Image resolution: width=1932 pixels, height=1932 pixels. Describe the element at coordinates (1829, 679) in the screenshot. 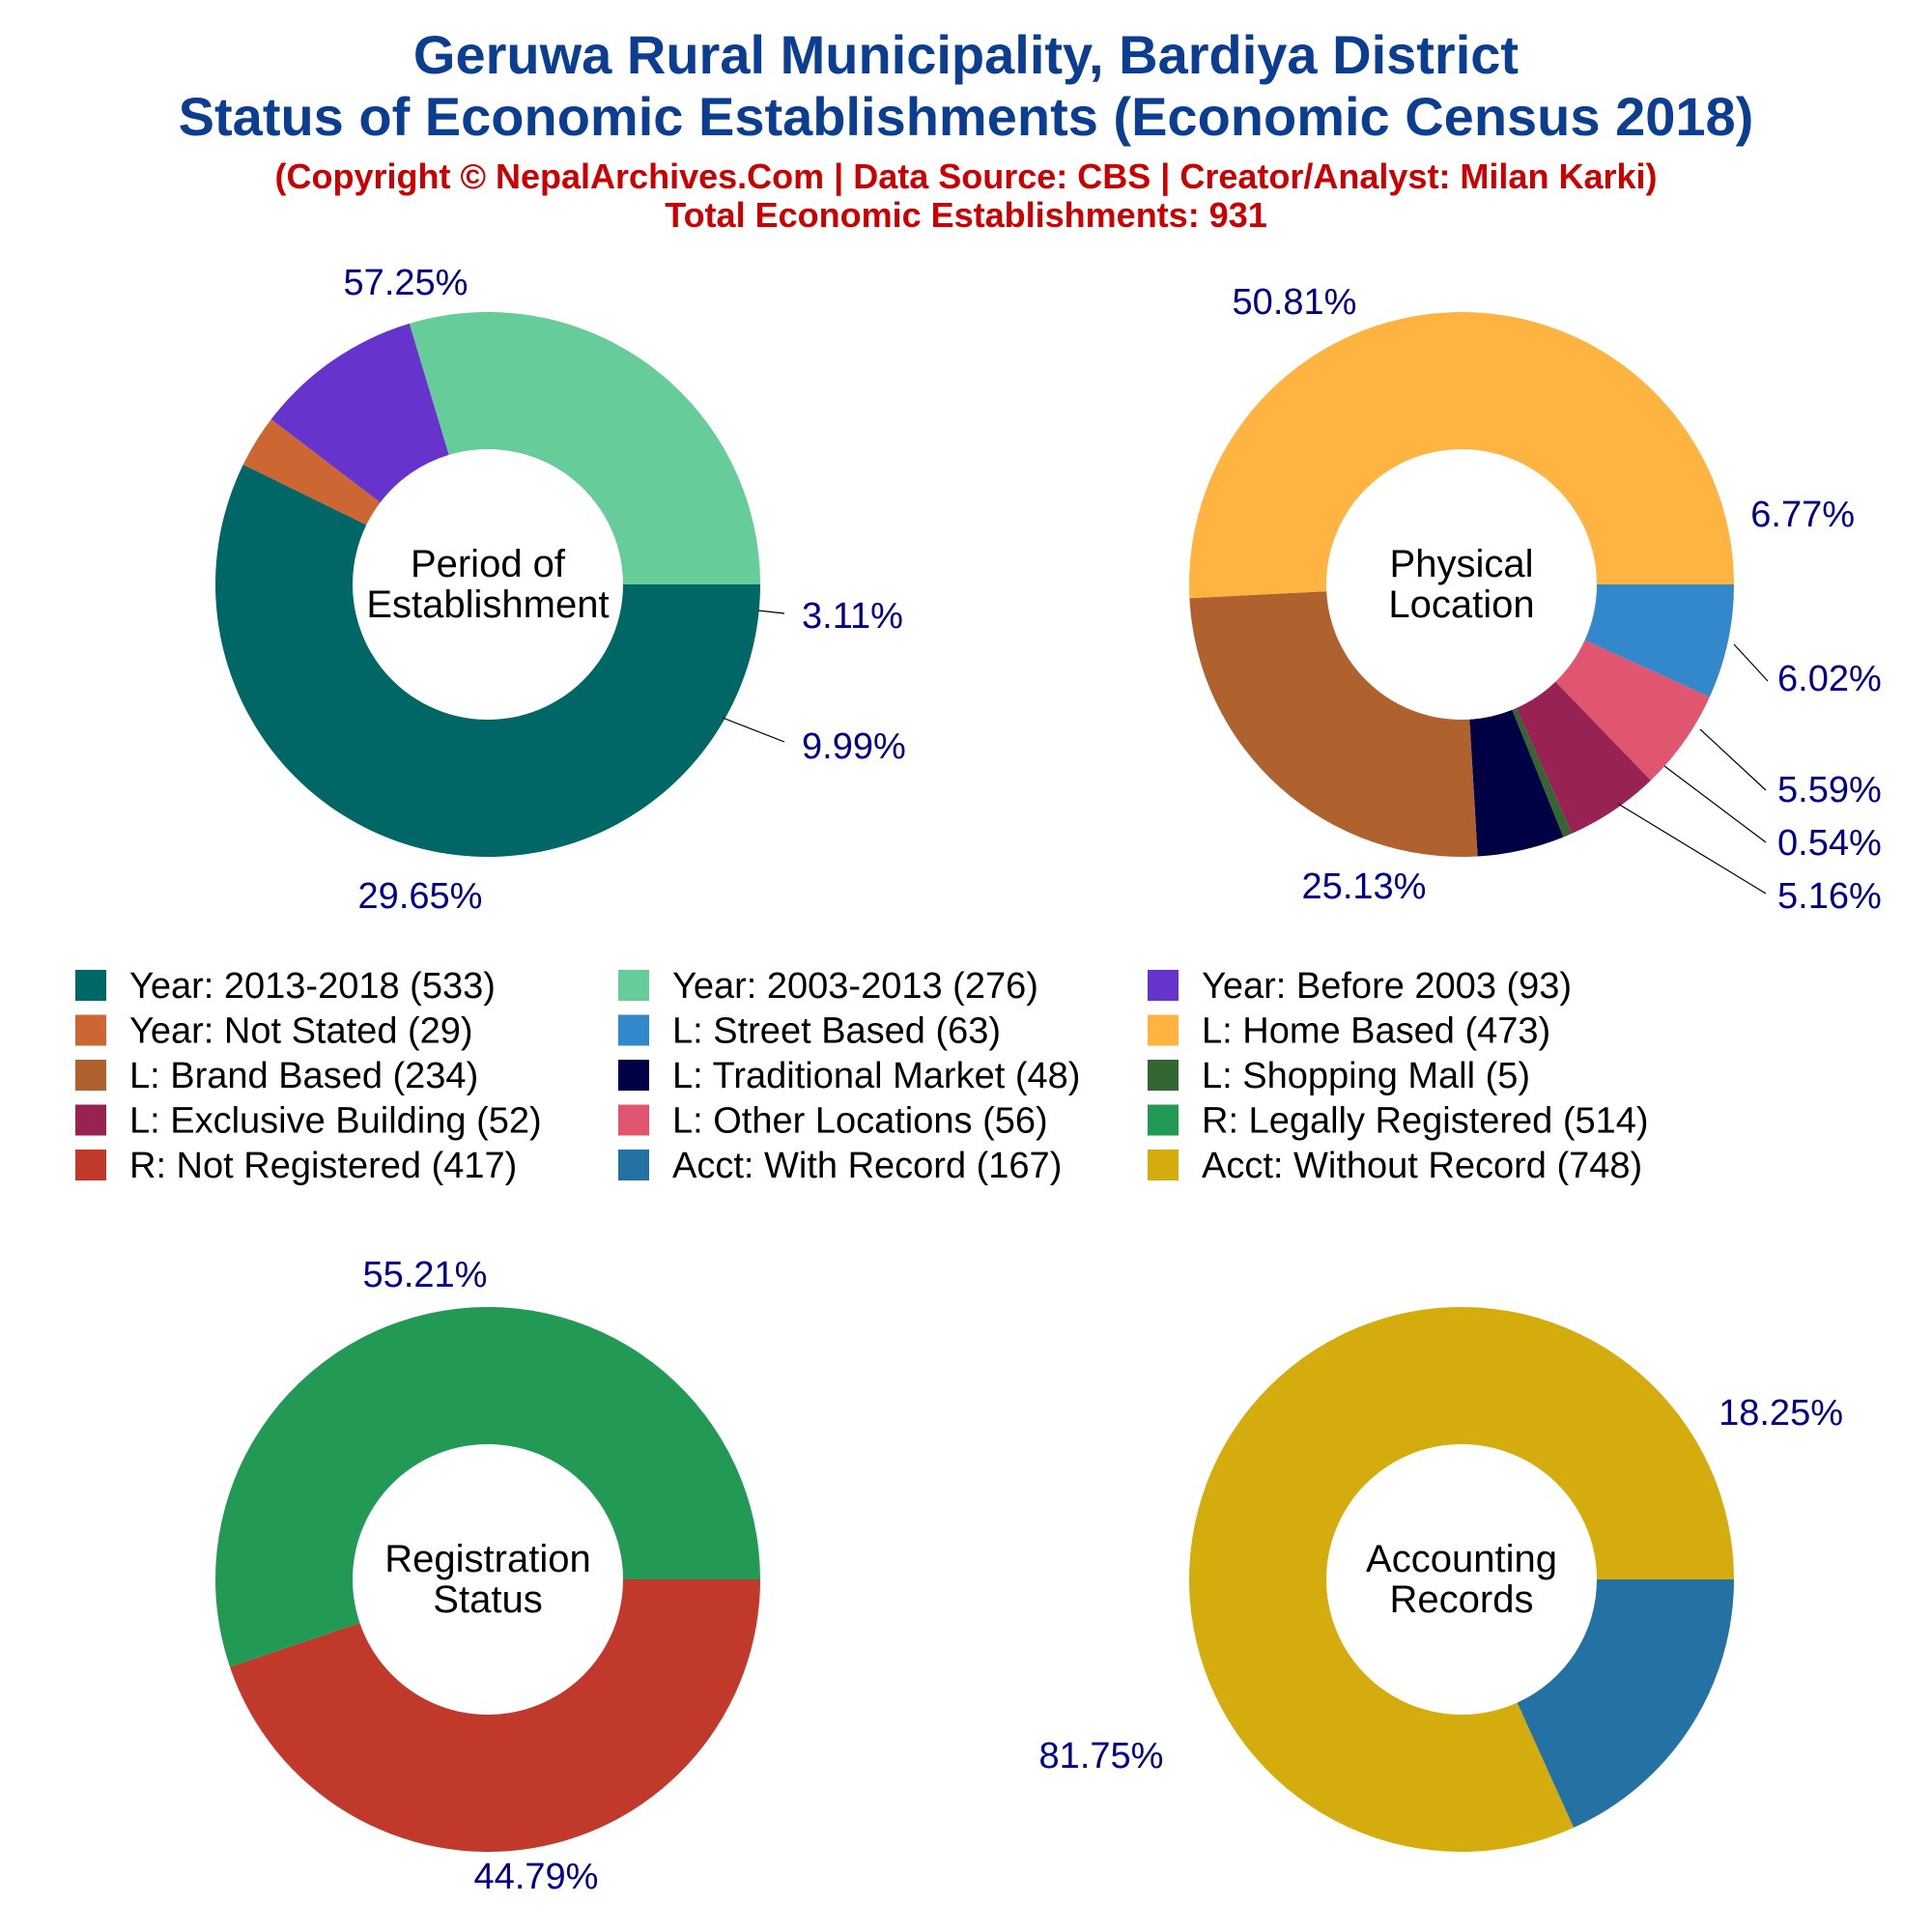

I see `percent-label: 6.02%` at that location.